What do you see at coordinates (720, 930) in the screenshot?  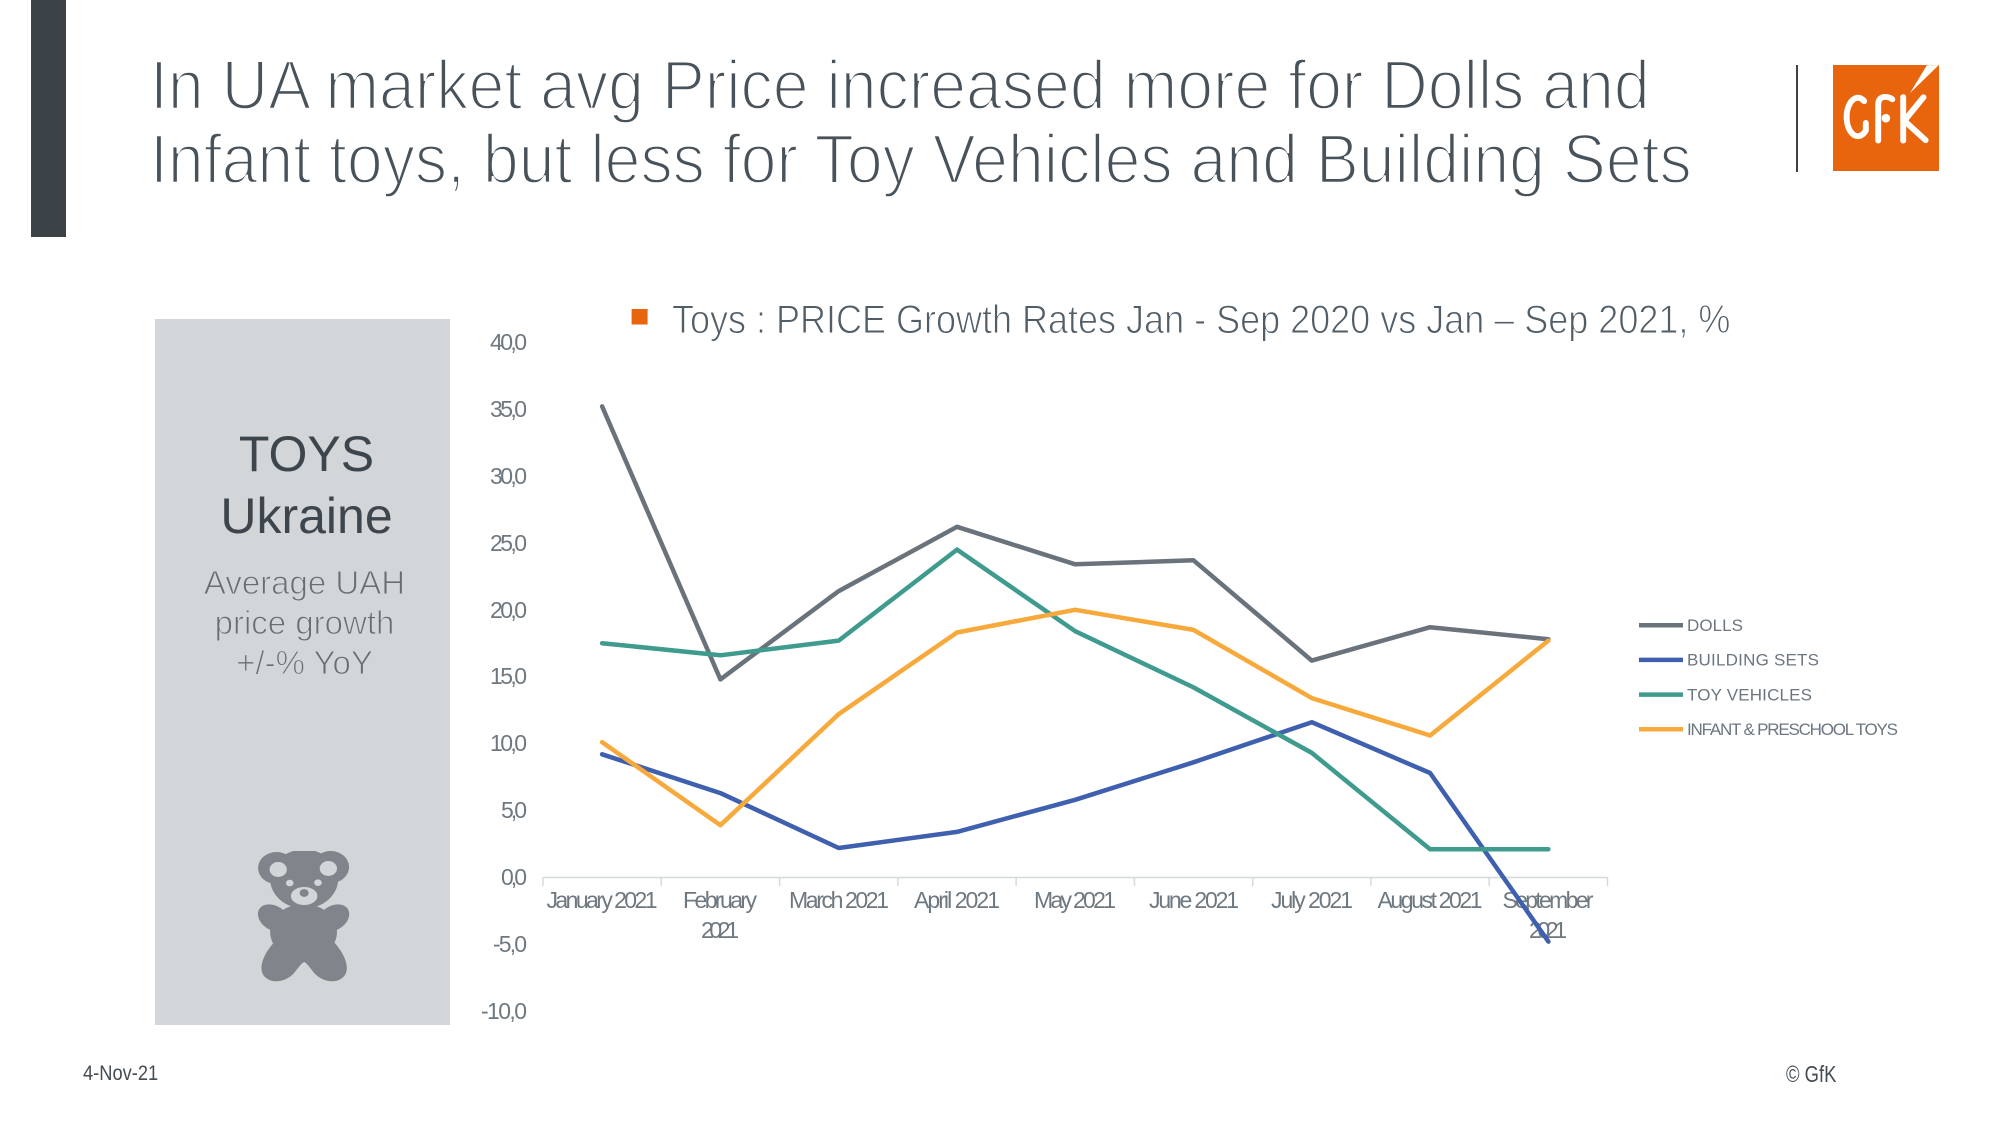 I see `svg-text: 2021` at bounding box center [720, 930].